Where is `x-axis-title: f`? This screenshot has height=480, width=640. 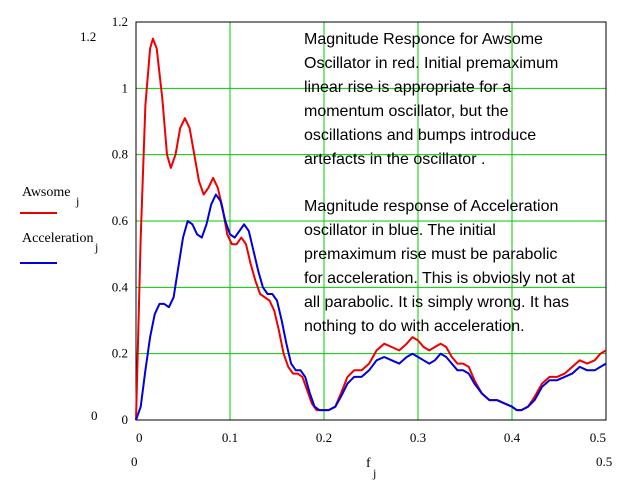 x-axis-title: f is located at coordinates (368, 463).